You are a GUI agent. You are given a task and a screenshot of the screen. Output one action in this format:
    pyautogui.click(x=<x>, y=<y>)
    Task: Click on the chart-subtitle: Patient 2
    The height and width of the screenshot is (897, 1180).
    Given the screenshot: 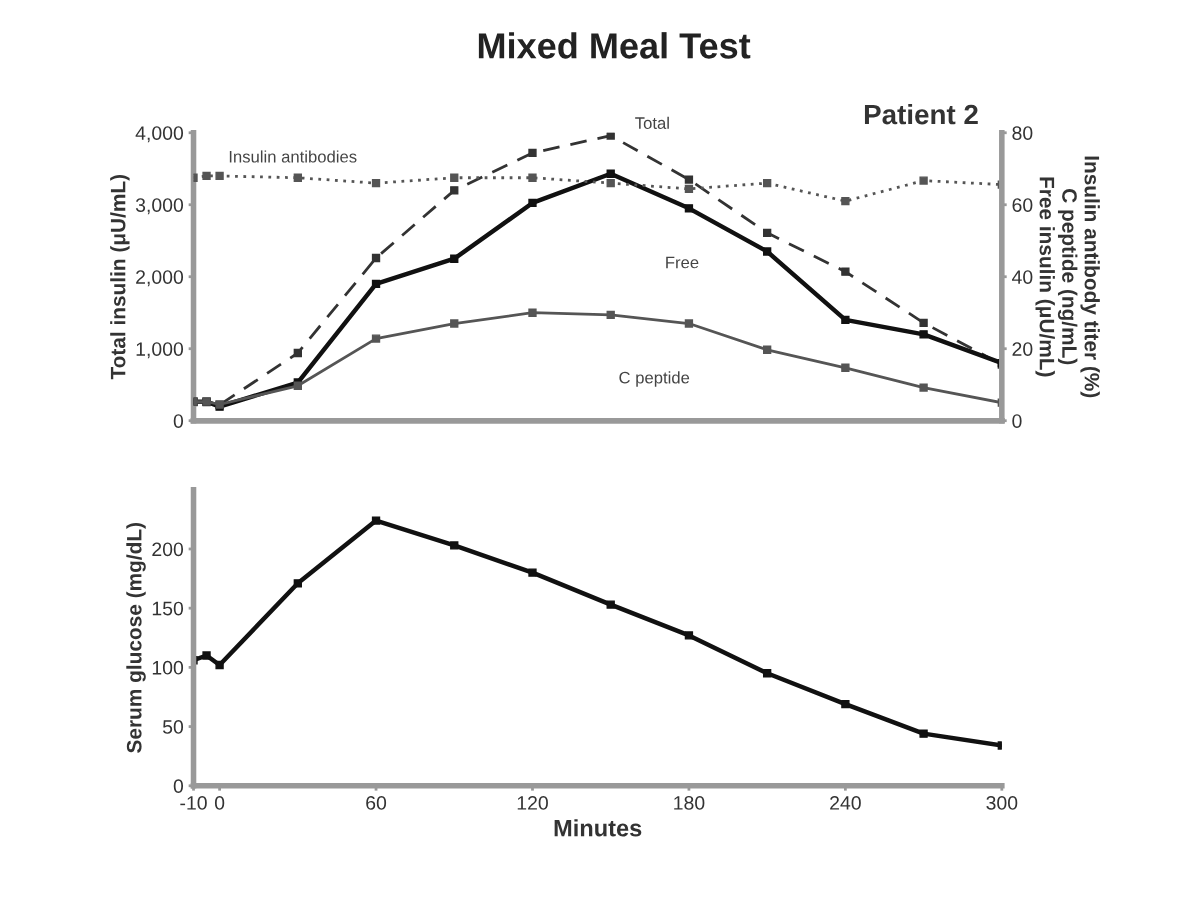 What is the action you would take?
    pyautogui.click(x=921, y=114)
    